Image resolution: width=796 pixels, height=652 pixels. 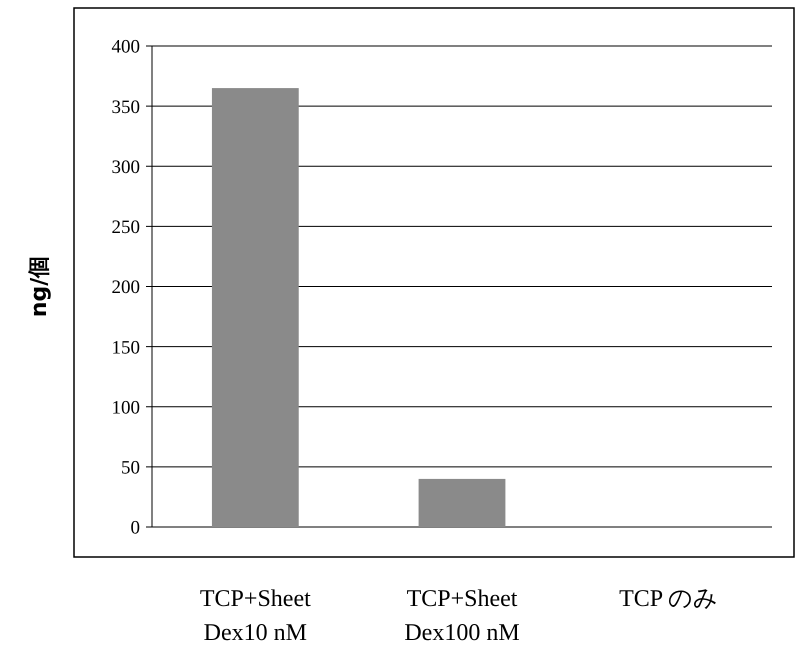 What do you see at coordinates (126, 167) in the screenshot?
I see `y-tick-label: 300` at bounding box center [126, 167].